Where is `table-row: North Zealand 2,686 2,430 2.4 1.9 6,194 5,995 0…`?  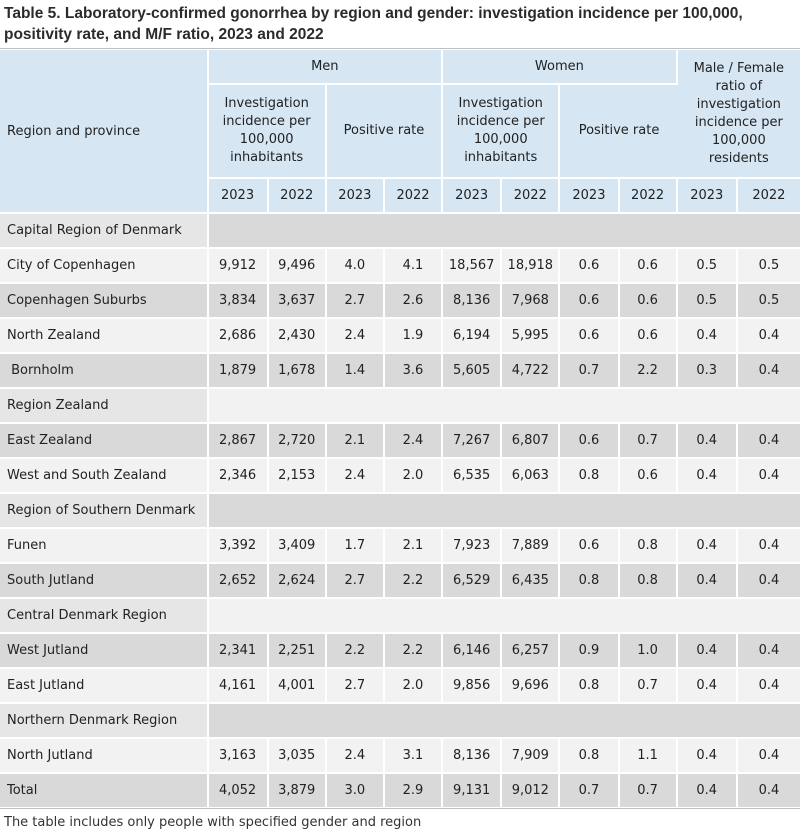 table-row: North Zealand 2,686 2,430 2.4 1.9 6,194 5,995 0… is located at coordinates (400, 336).